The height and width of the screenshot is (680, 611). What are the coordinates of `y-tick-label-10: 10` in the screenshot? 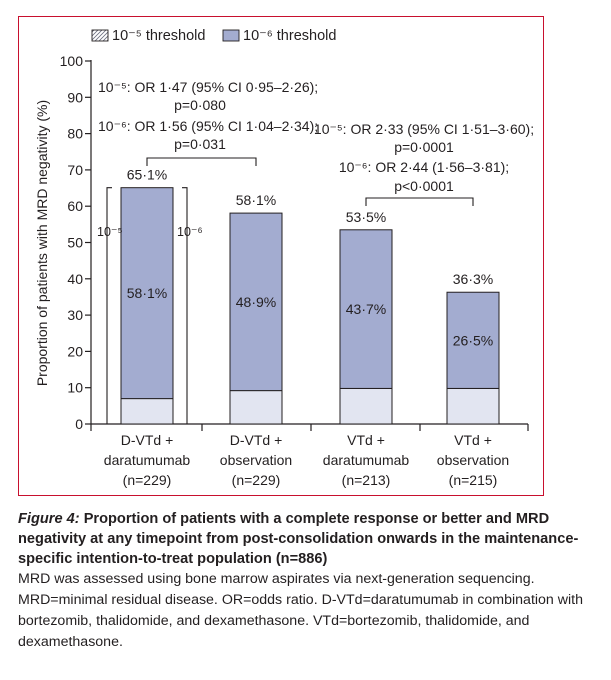 It's located at (75, 388).